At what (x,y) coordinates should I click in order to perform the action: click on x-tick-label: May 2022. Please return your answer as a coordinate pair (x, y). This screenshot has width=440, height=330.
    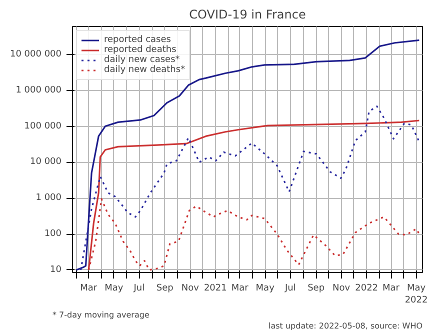
    Looking at the image, I should click on (416, 295).